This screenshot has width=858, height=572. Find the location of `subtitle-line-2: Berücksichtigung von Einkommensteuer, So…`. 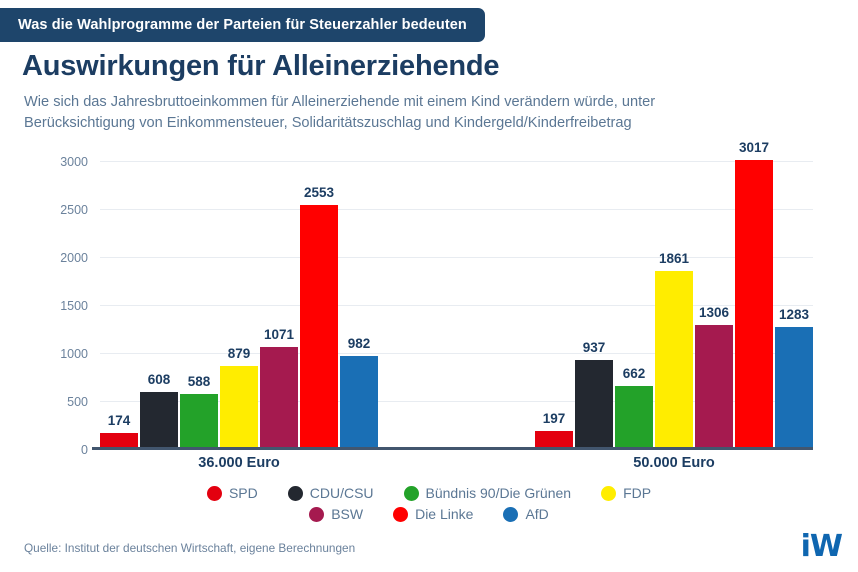

subtitle-line-2: Berücksichtigung von Einkommensteuer, So… is located at coordinates (328, 123).